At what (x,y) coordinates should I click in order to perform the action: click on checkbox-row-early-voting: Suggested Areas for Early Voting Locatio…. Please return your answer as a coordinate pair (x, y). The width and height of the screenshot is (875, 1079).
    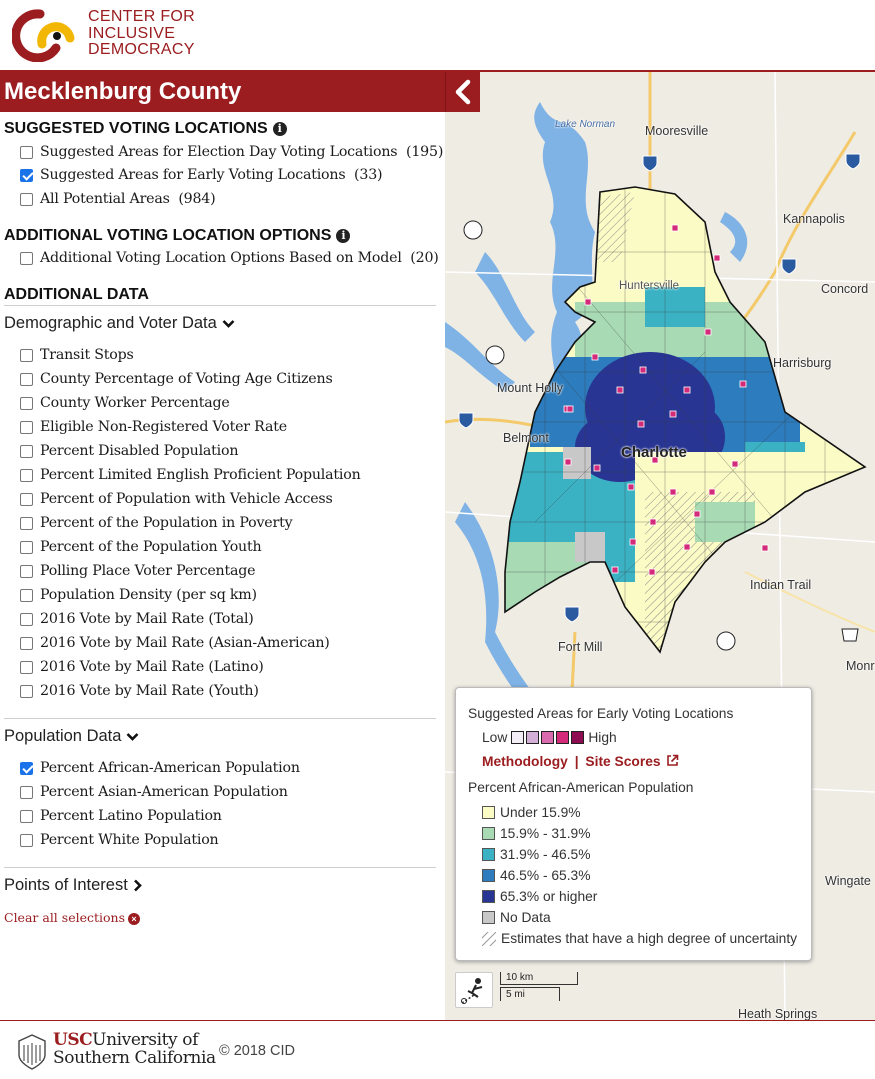
    Looking at the image, I should click on (201, 175).